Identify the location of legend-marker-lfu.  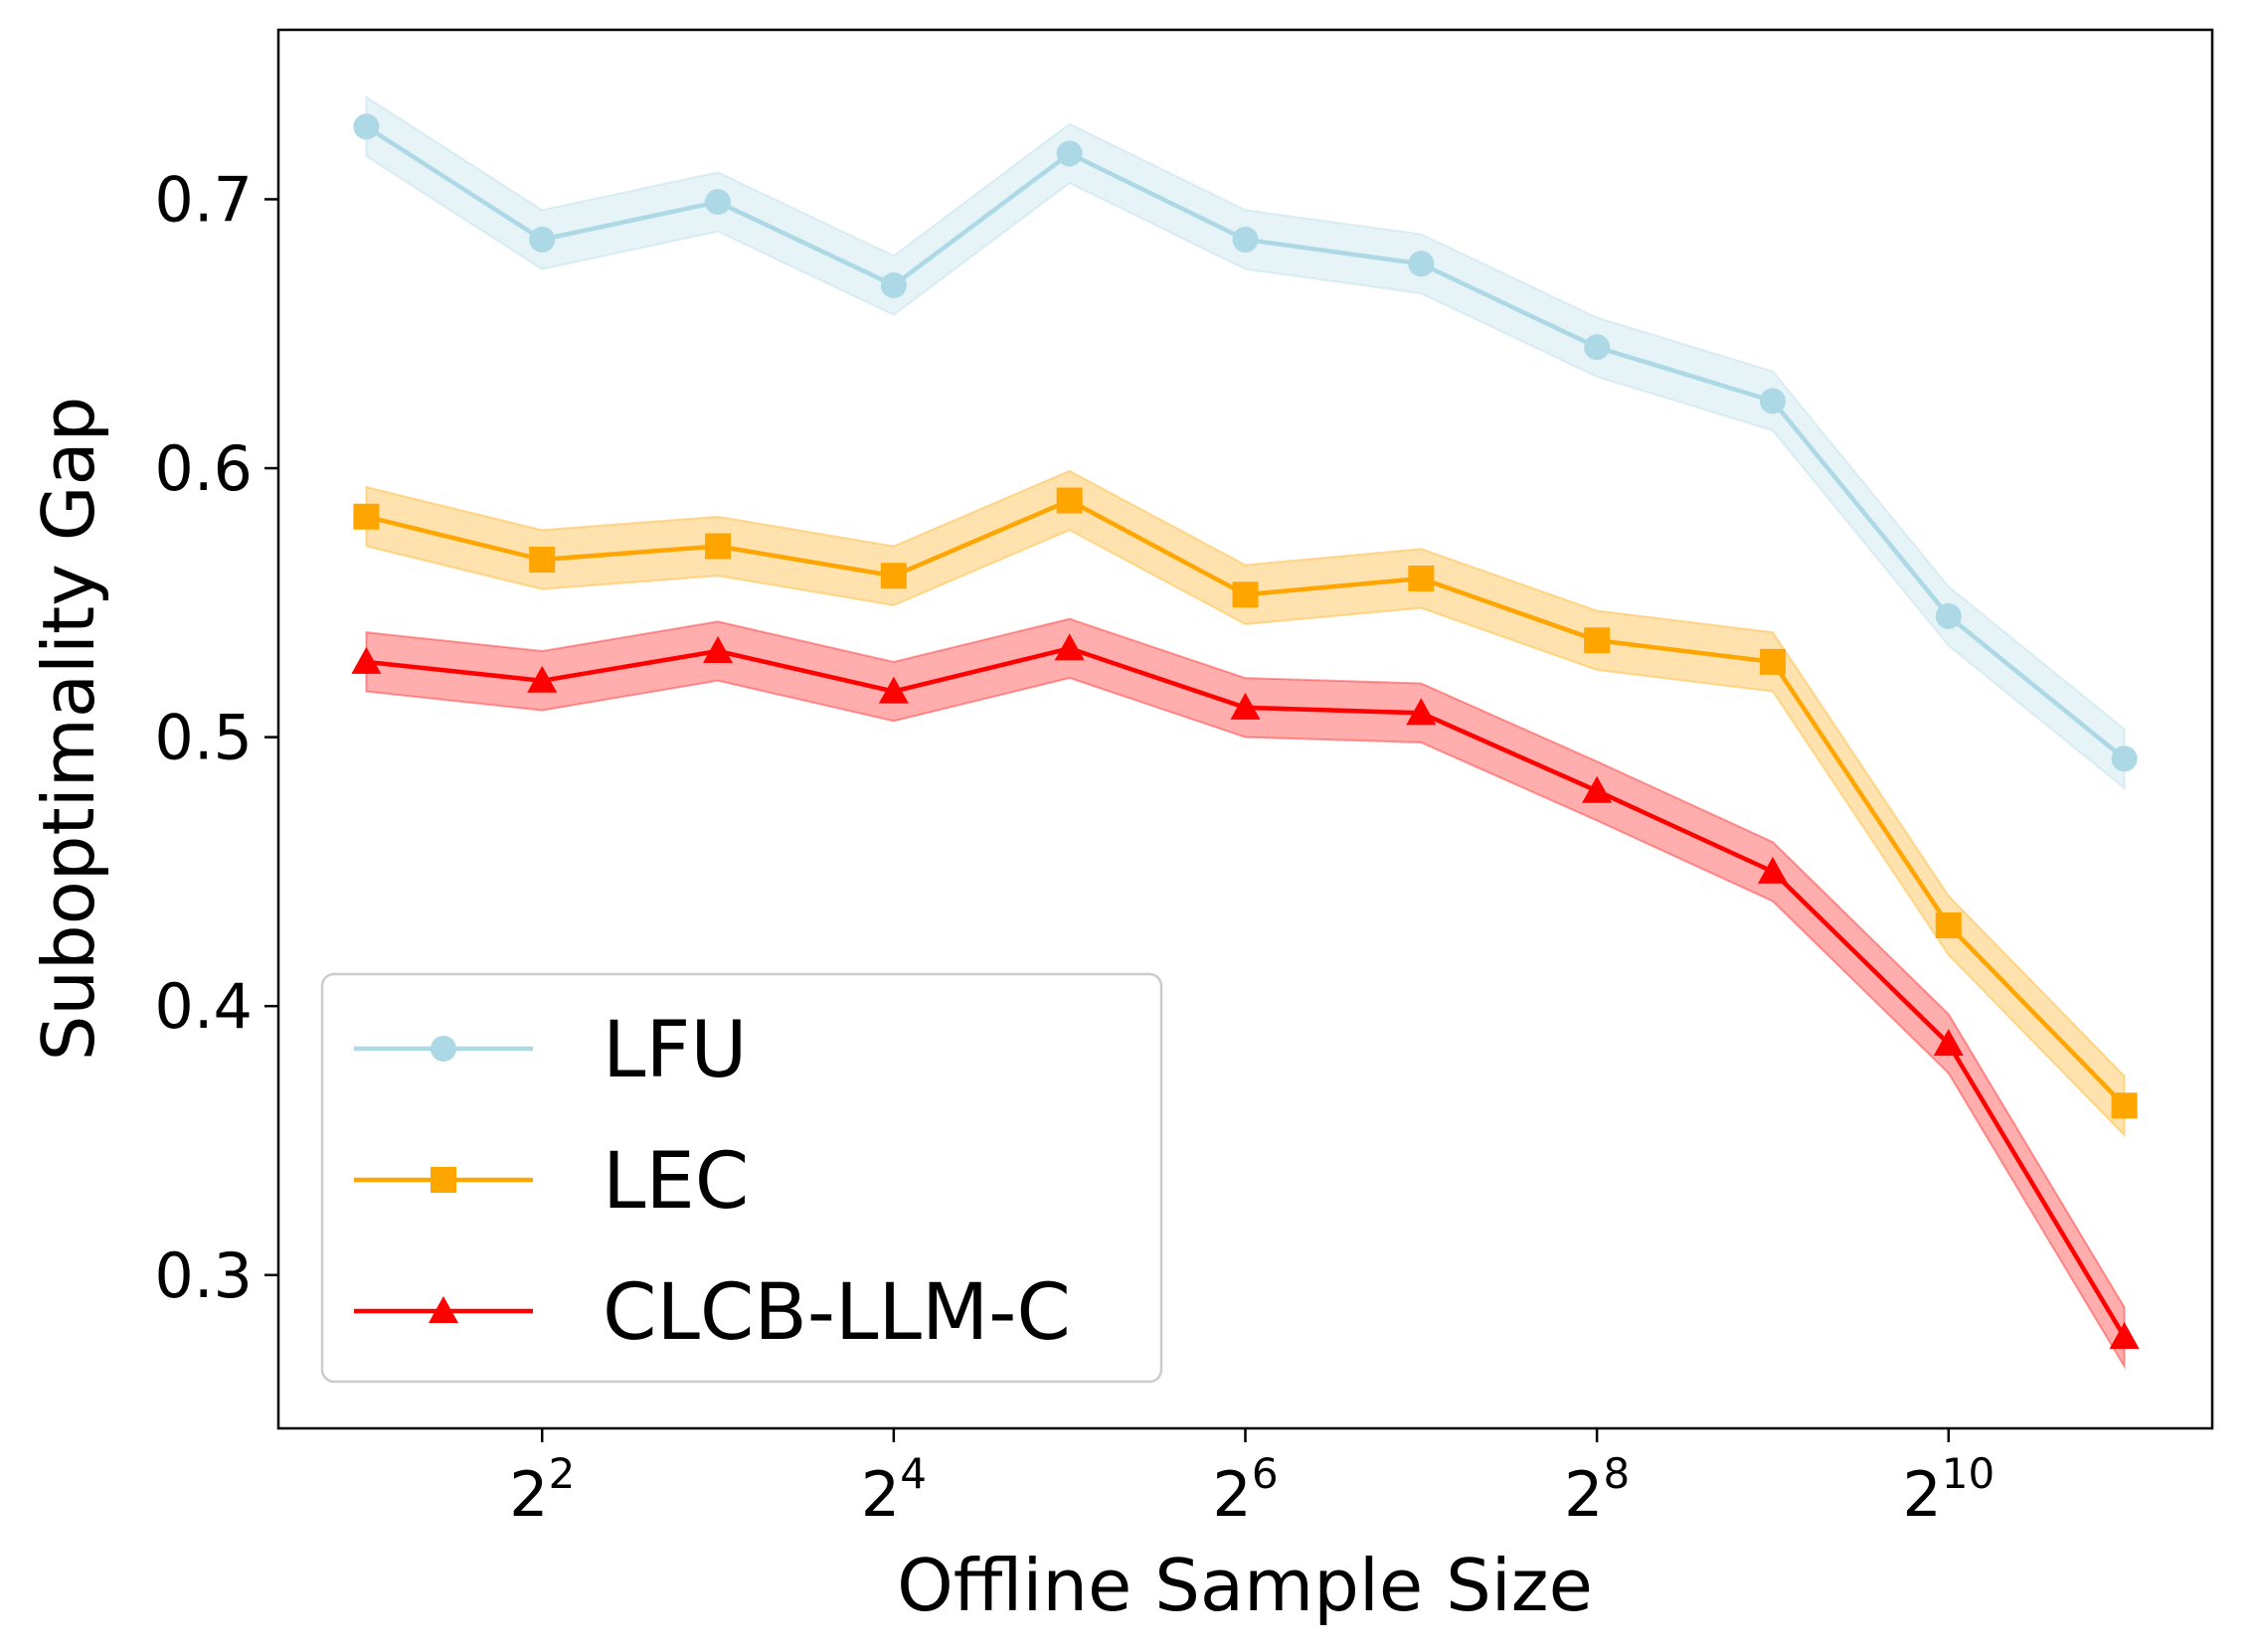
(444, 1049).